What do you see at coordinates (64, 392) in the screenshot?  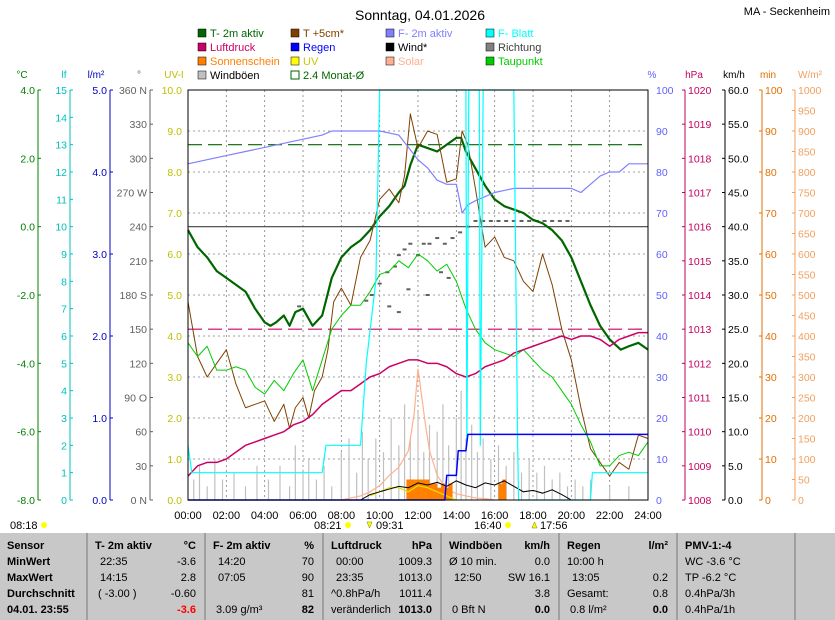 I see `axis-tick-label-leaf: 4` at bounding box center [64, 392].